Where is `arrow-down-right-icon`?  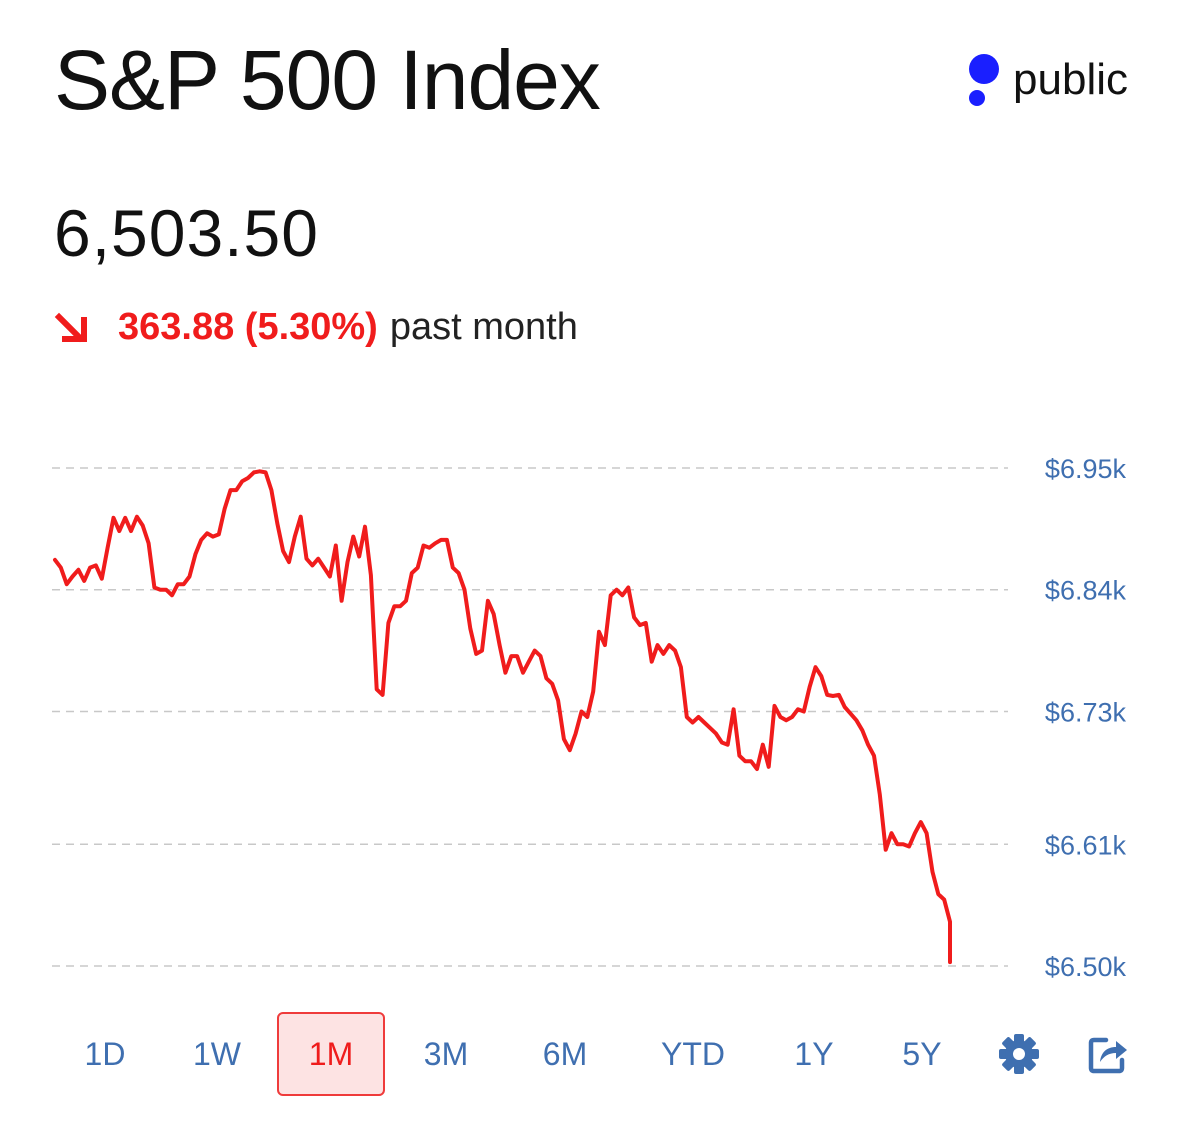 arrow-down-right-icon is located at coordinates (70, 327).